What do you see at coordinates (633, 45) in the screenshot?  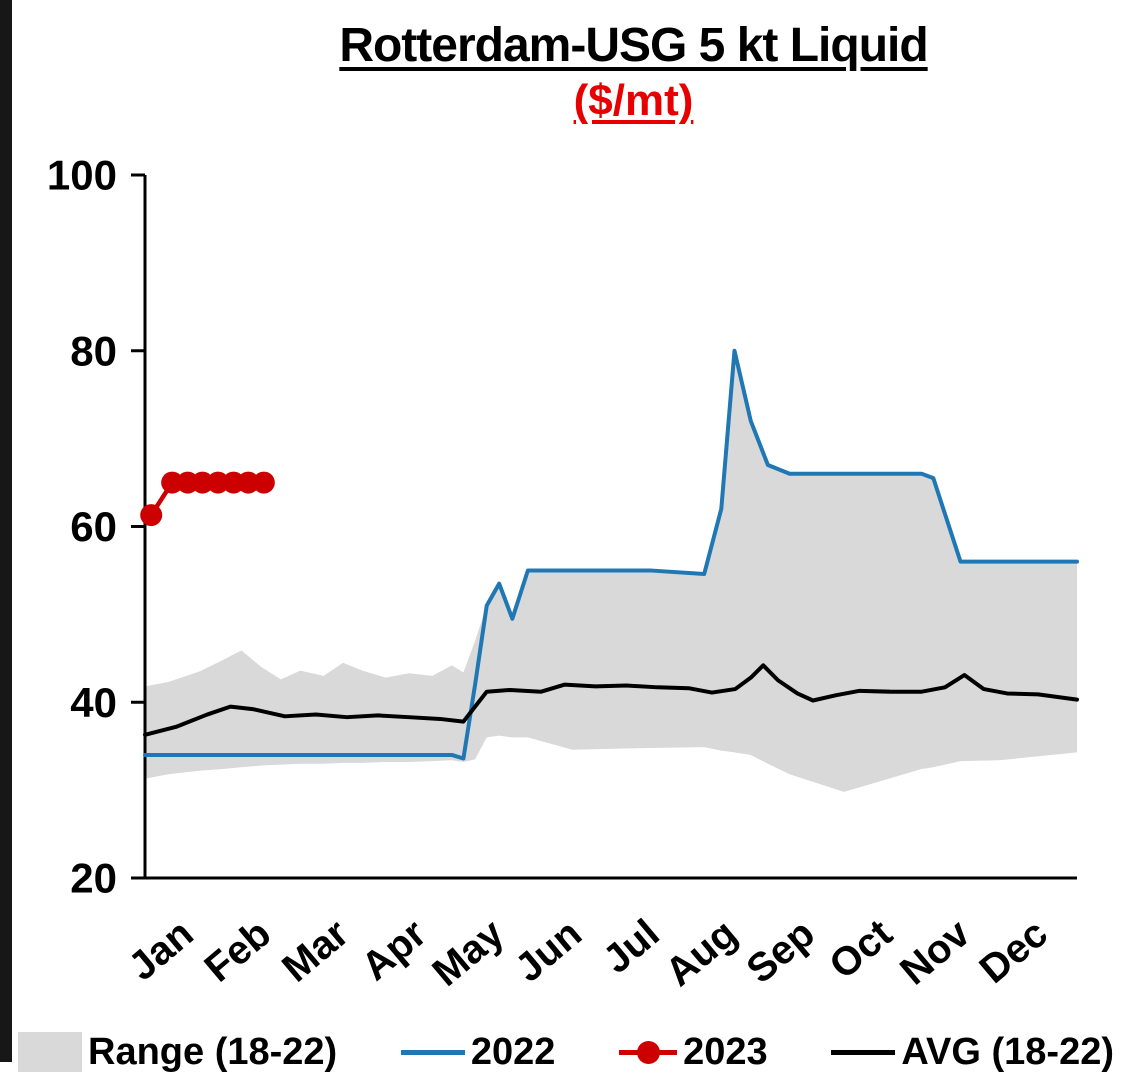 I see `chart-title: Rotterdam-USG 5 kt Liquid` at bounding box center [633, 45].